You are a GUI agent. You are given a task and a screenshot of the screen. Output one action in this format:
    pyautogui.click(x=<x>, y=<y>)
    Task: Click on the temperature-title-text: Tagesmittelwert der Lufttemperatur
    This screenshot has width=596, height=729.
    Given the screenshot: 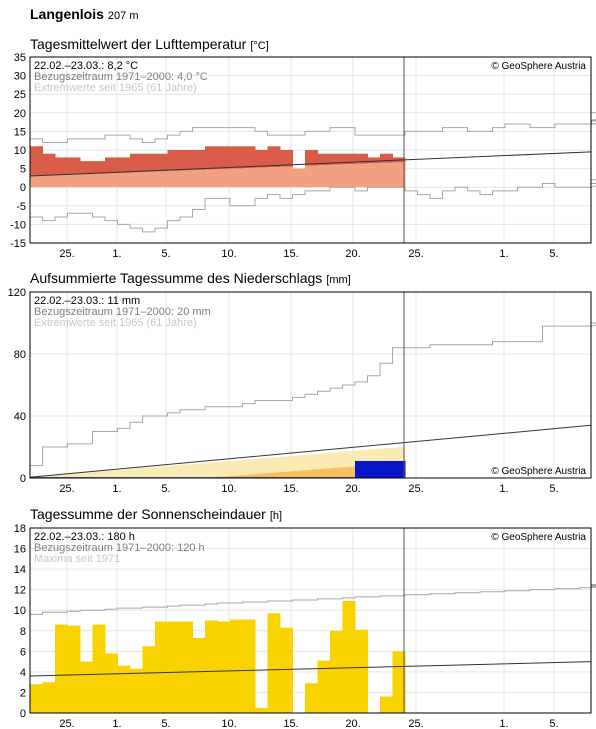 What is the action you would take?
    pyautogui.click(x=138, y=44)
    